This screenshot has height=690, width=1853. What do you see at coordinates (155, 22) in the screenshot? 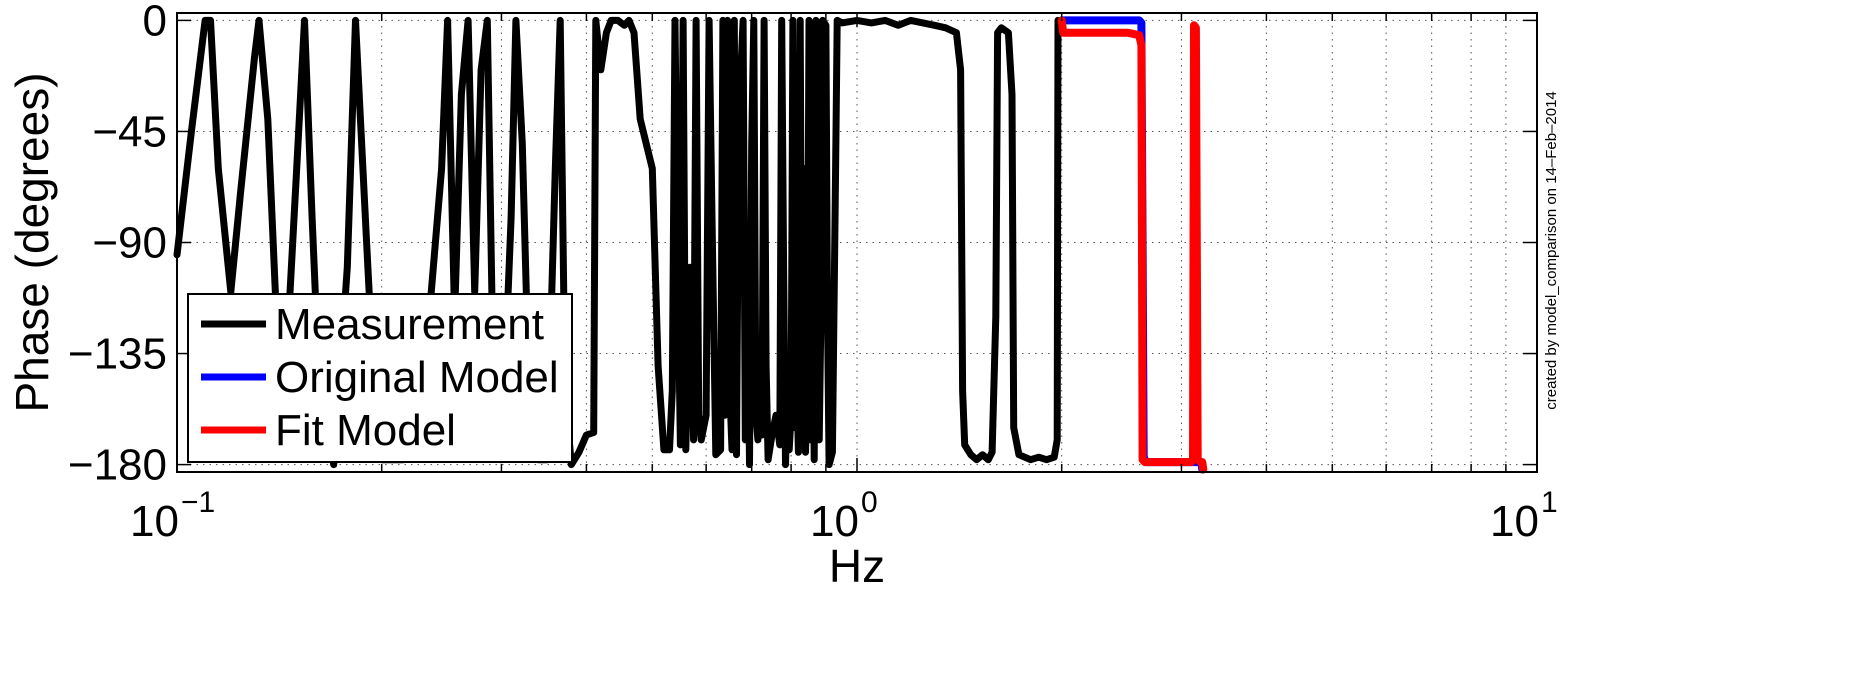
I see `y-tick-label: 0` at bounding box center [155, 22].